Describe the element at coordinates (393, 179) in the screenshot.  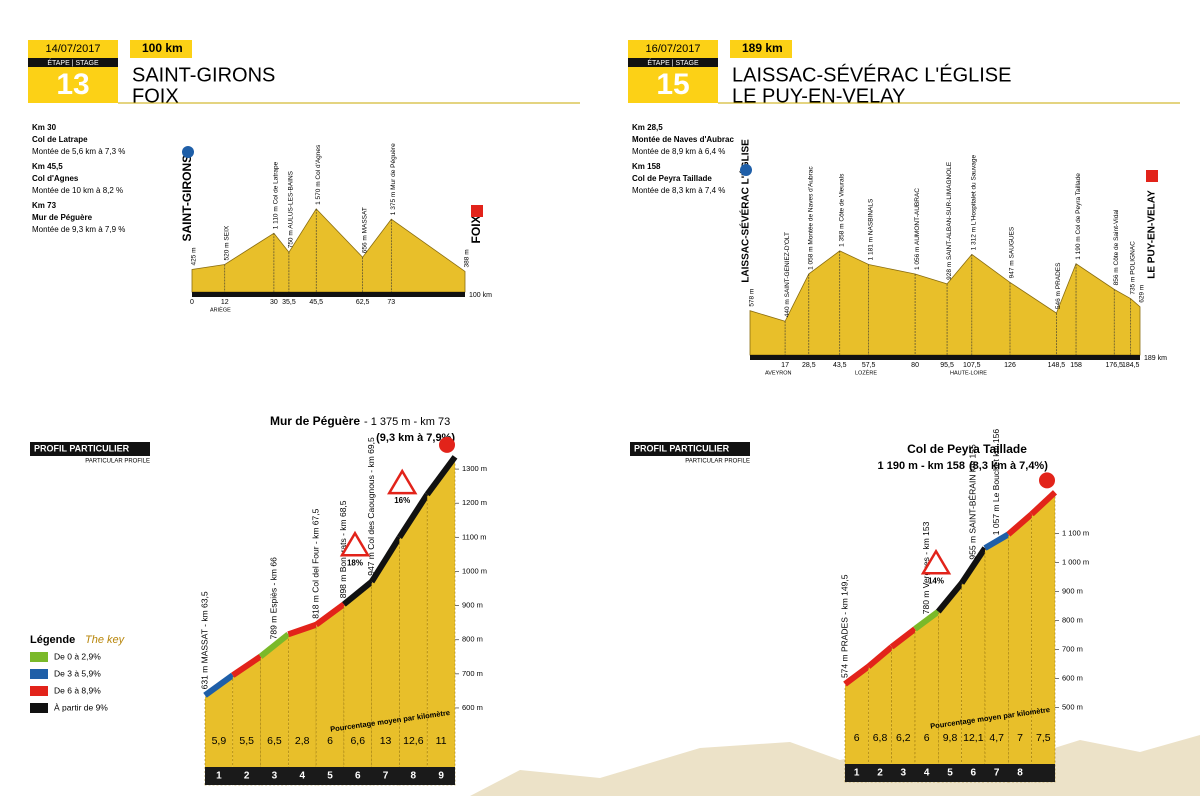
I see `waypoint-label: 1 375 m Mur de Péguère` at that location.